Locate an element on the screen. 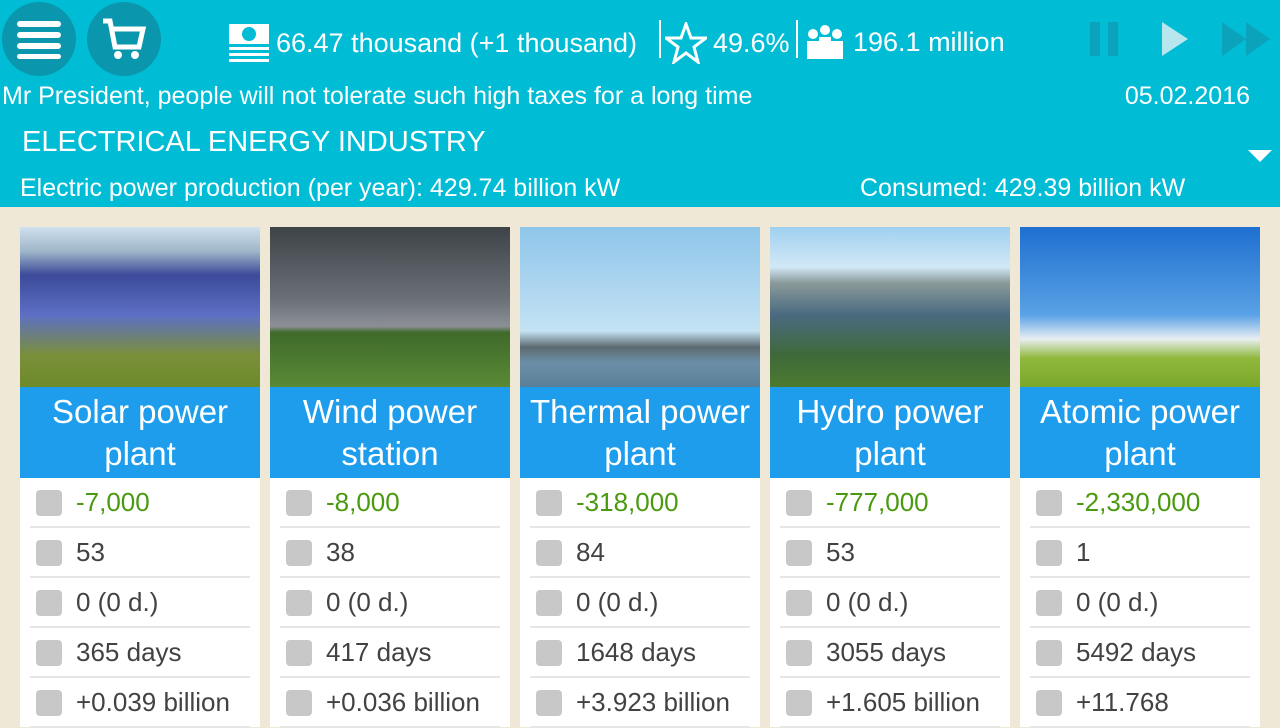  play-button is located at coordinates (1175, 39).